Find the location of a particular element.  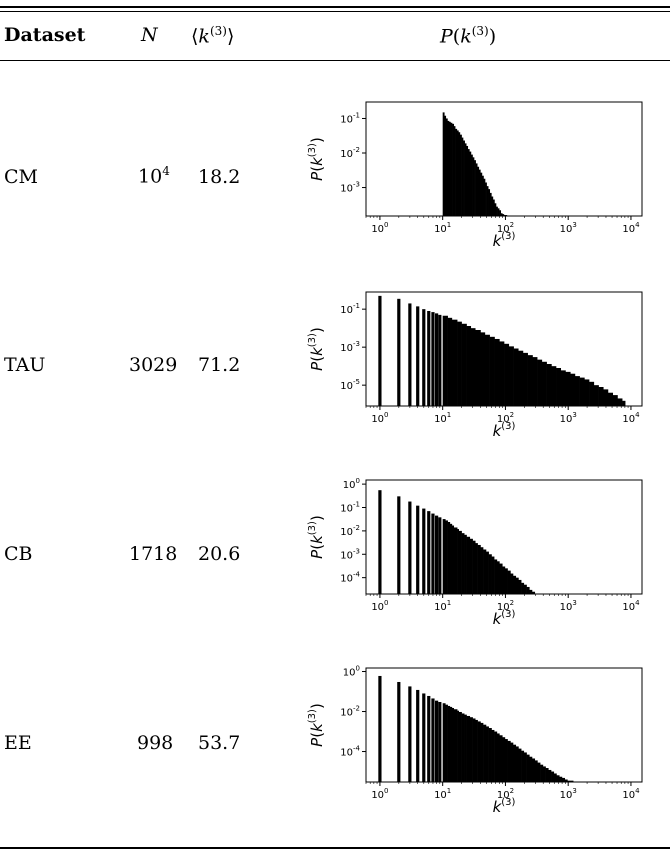

row-ee-dataset: EE is located at coordinates (18, 743).